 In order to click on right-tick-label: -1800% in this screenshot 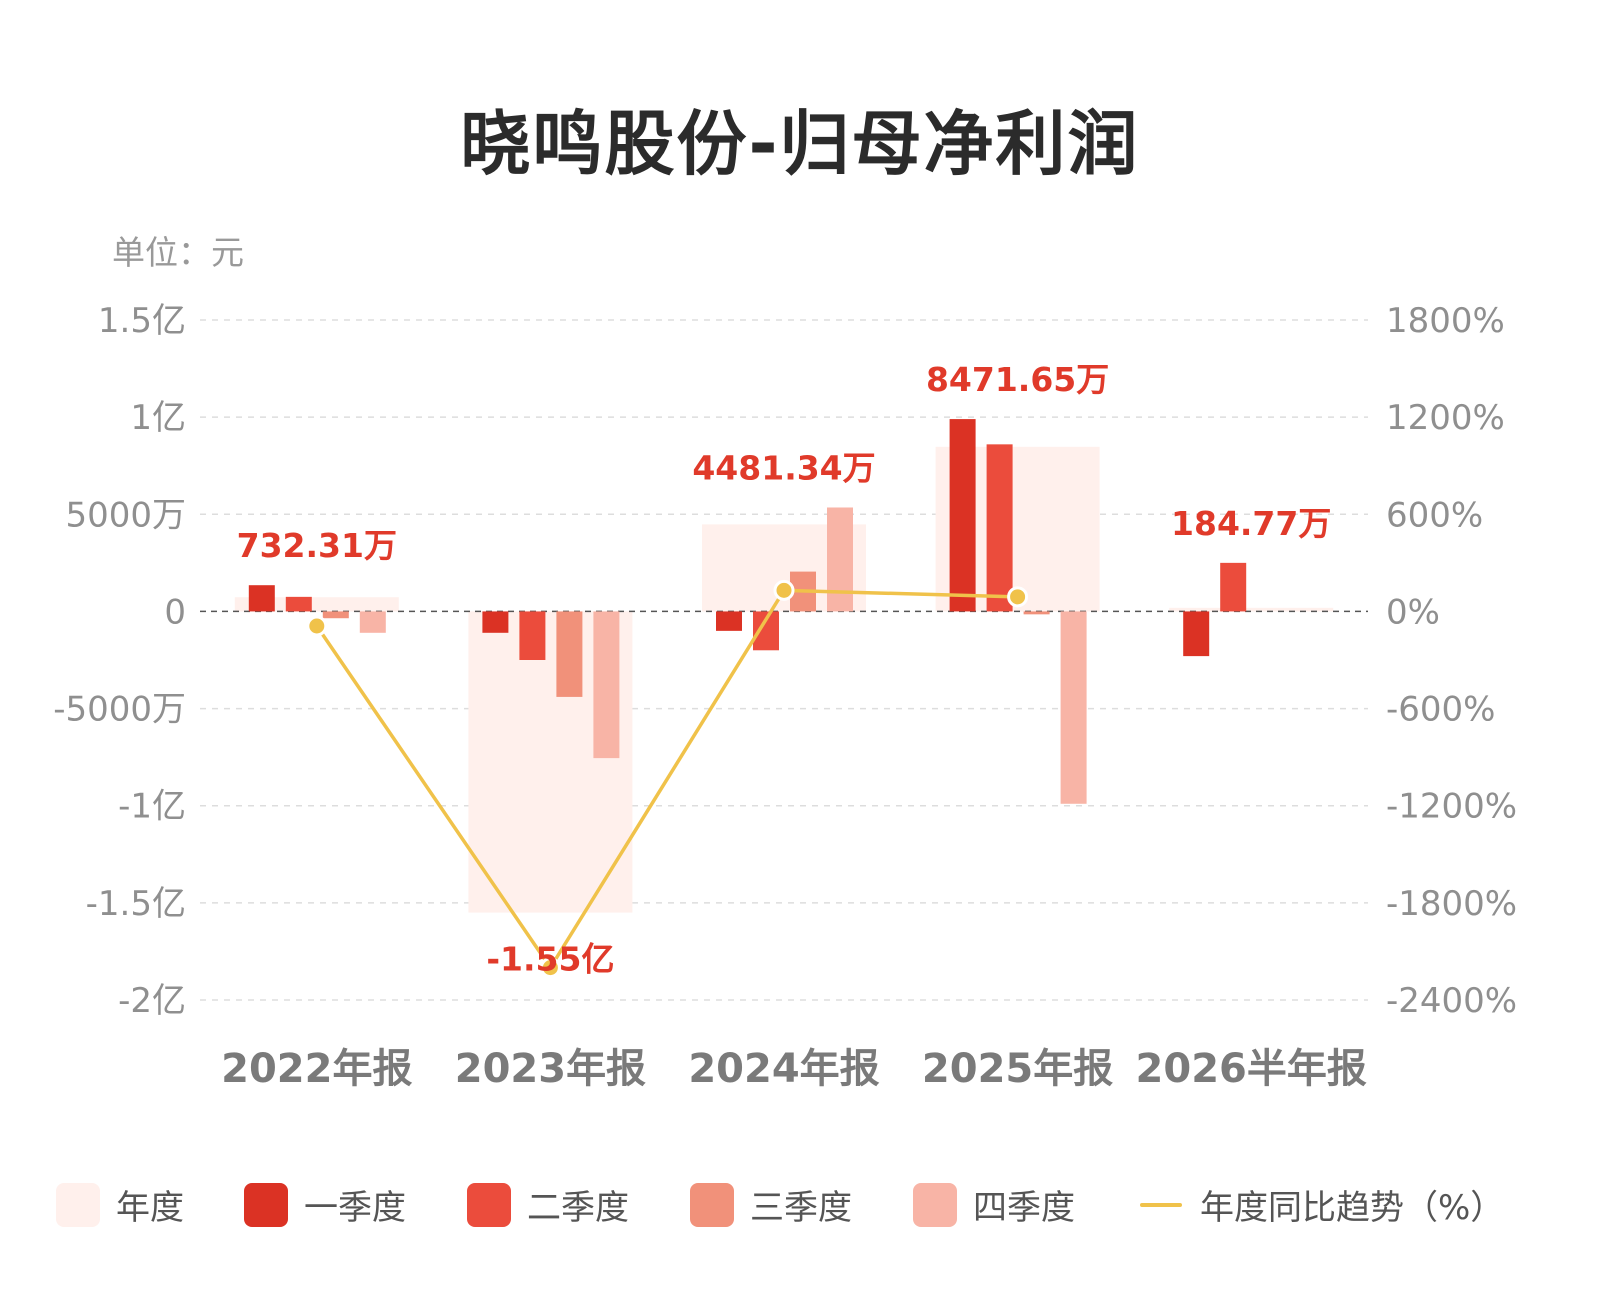, I will do `click(1451, 904)`.